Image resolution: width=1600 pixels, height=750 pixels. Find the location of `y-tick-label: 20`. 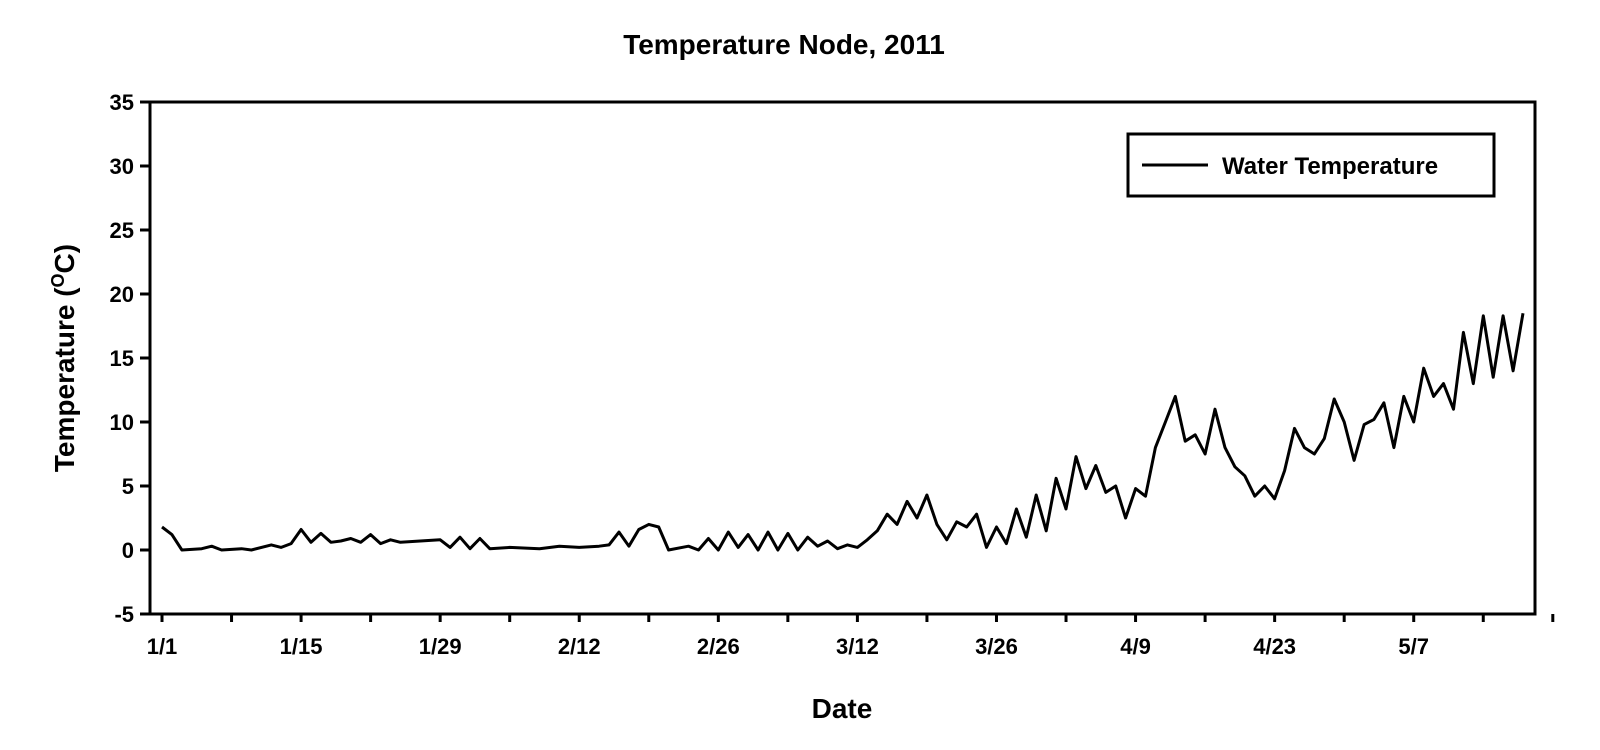

y-tick-label: 20 is located at coordinates (122, 294).